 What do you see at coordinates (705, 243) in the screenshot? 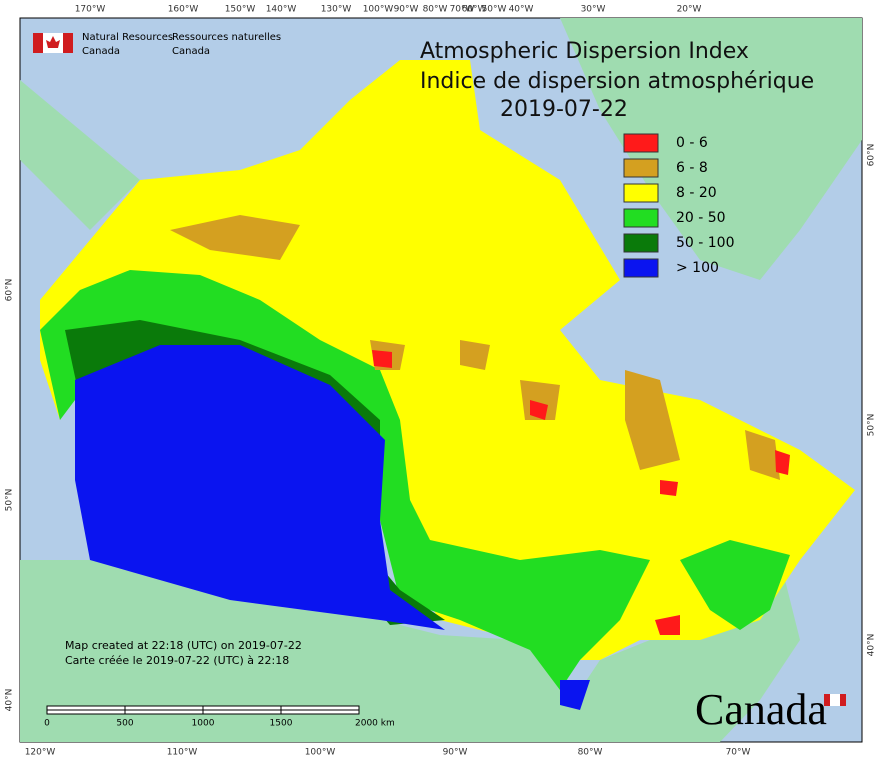
I see `legend-label: 50 - 100` at bounding box center [705, 243].